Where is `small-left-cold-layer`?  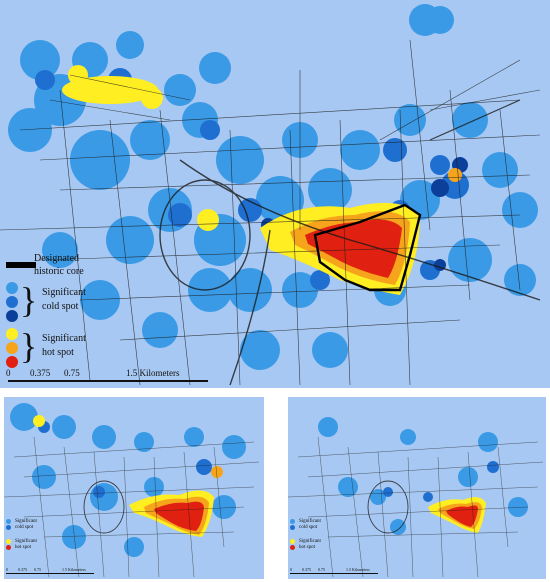
small-left-cold-layer is located at coordinates (128, 480).